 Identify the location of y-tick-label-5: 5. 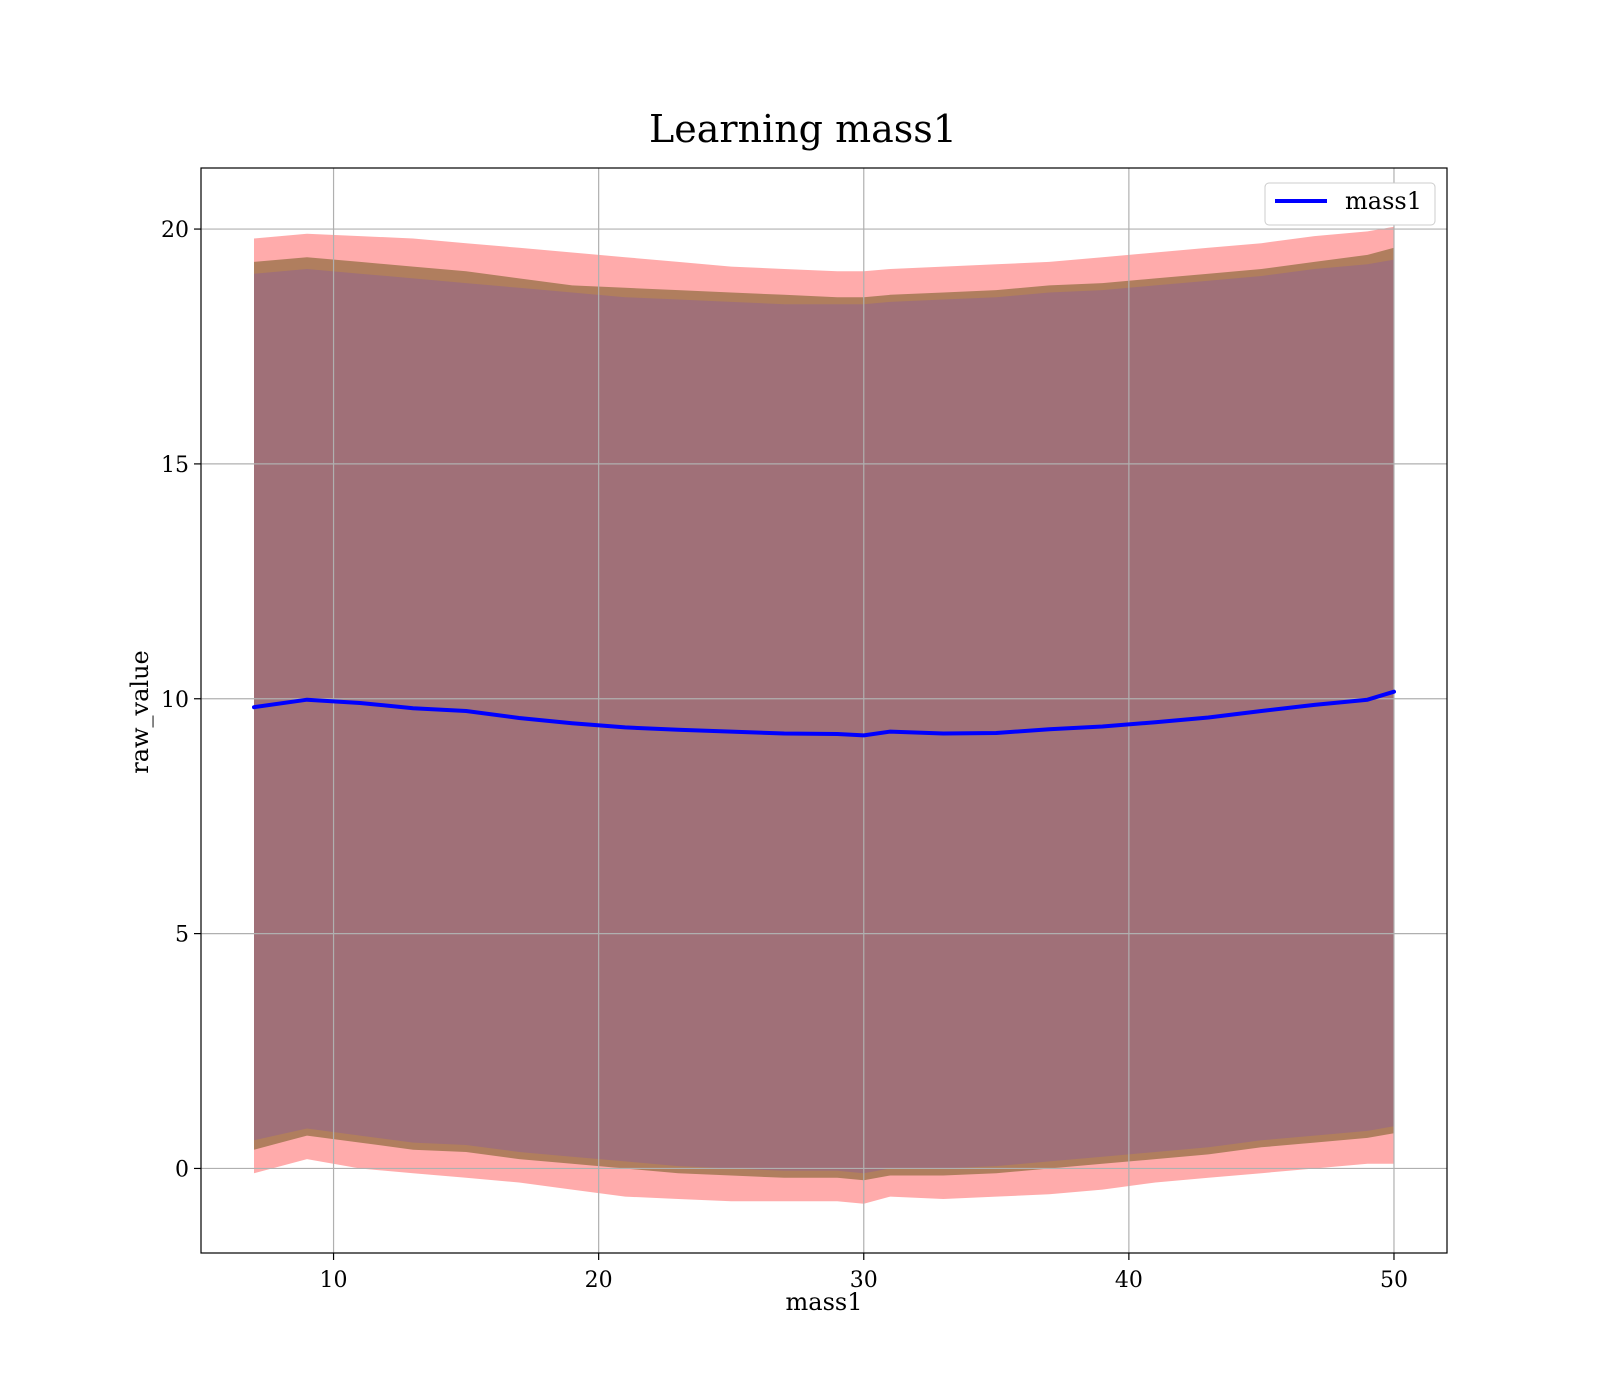
(182, 935).